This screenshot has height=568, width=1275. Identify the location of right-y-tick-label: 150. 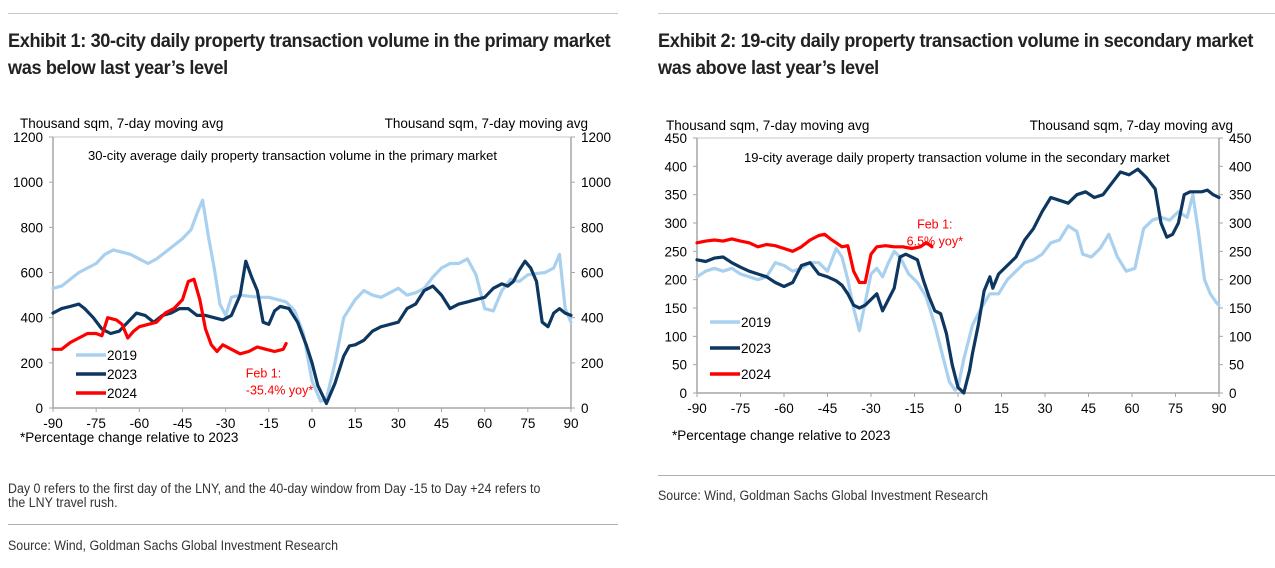
(1240, 308).